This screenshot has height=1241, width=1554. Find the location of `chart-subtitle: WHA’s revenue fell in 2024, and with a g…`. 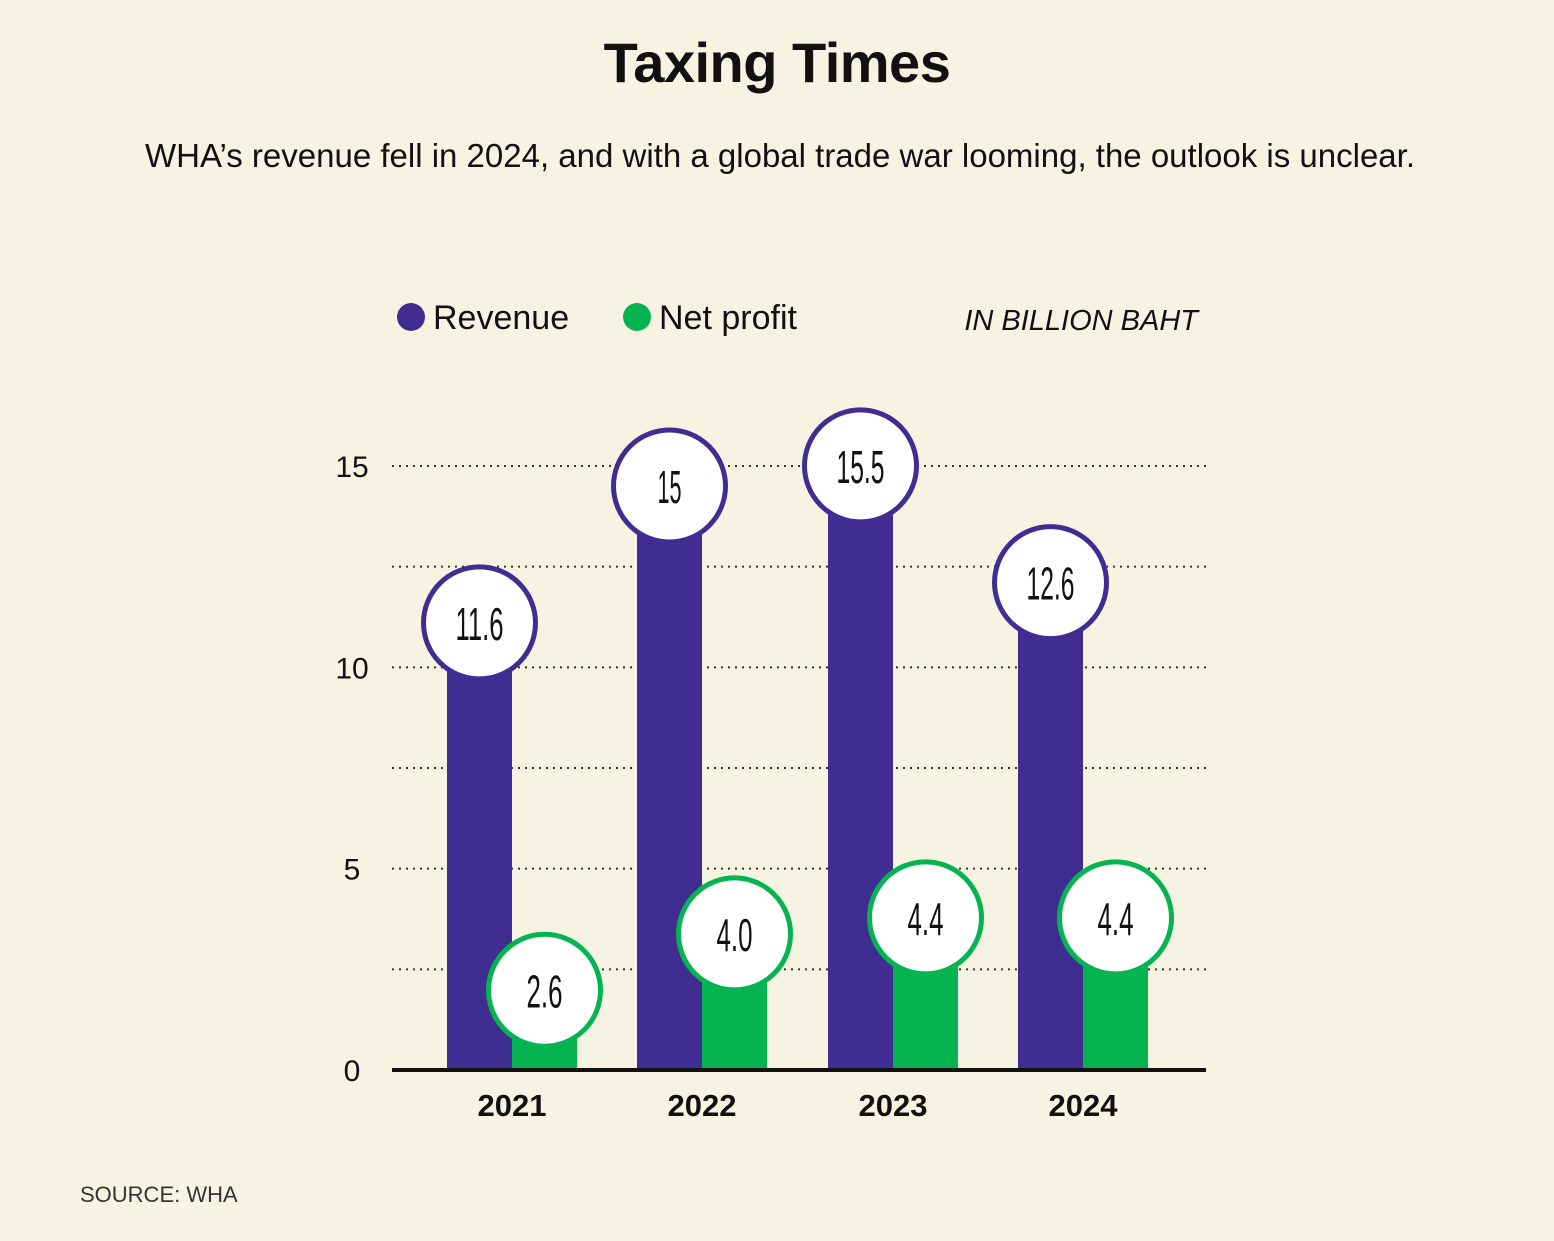

chart-subtitle: WHA’s revenue fell in 2024, and with a g… is located at coordinates (779, 155).